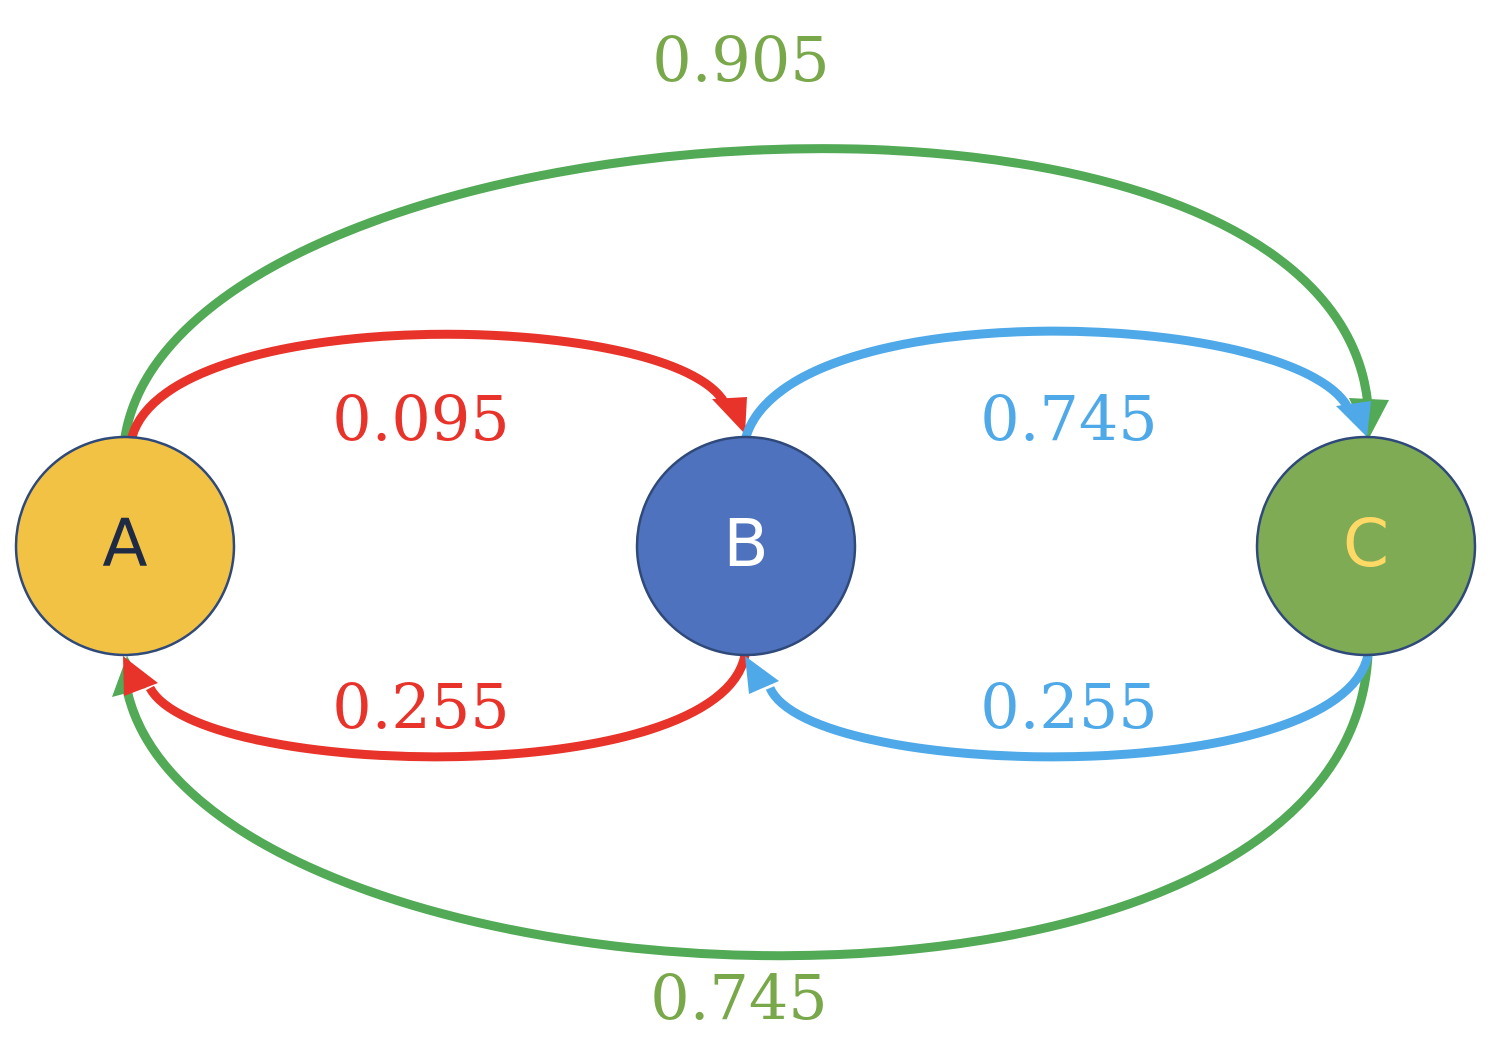 Image resolution: width=1504 pixels, height=1054 pixels. I want to click on edge-a-to-b-weight: 0.095, so click(421, 418).